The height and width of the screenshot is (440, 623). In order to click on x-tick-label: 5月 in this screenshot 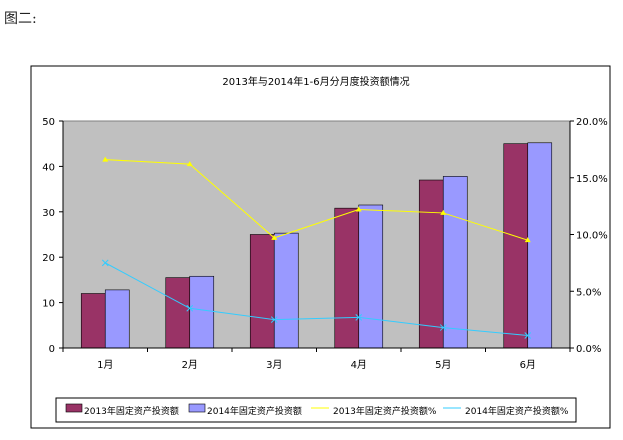, I will do `click(443, 365)`.